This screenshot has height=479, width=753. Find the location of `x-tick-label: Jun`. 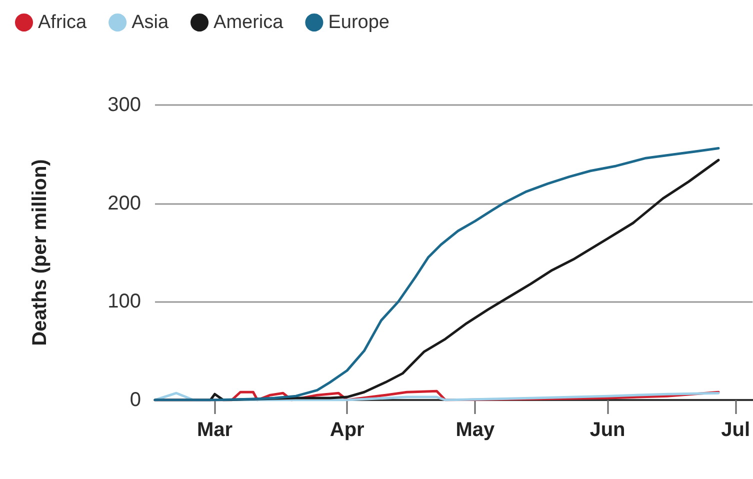

x-tick-label: Jun is located at coordinates (608, 430).